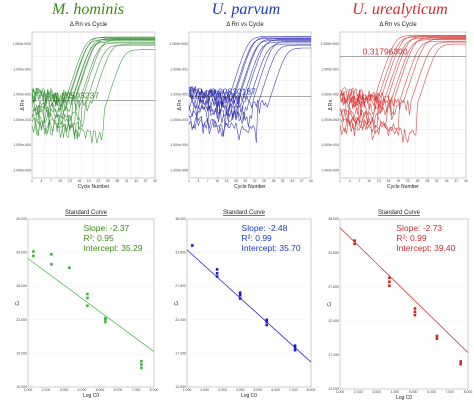 This screenshot has height=408, width=474. I want to click on threshold-label: 0.31796300, so click(385, 52).